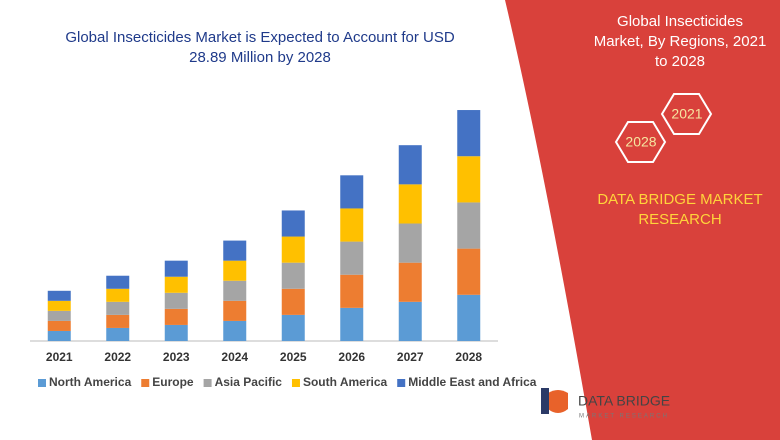  I want to click on hexagon-label: 2021, so click(686, 114).